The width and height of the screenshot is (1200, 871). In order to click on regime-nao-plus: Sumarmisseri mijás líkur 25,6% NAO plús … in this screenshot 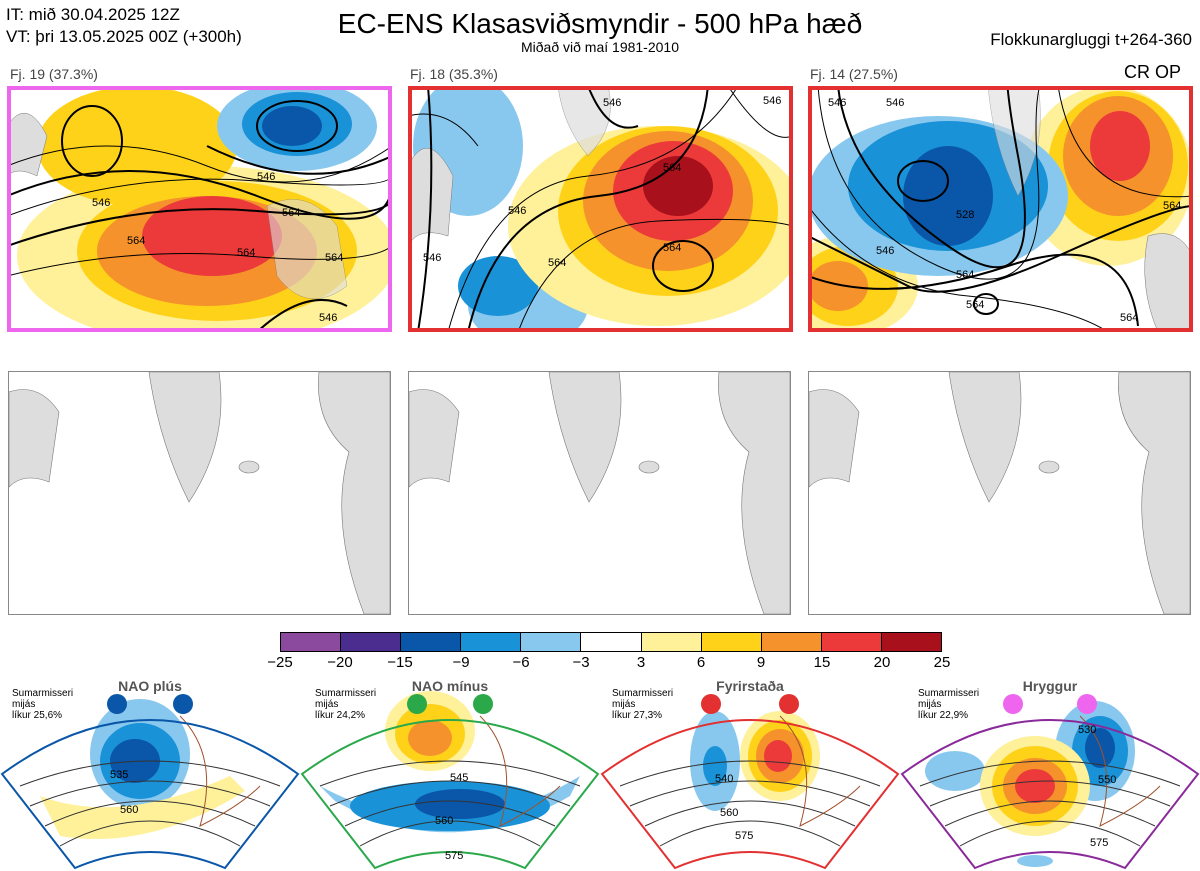, I will do `click(150, 773)`.